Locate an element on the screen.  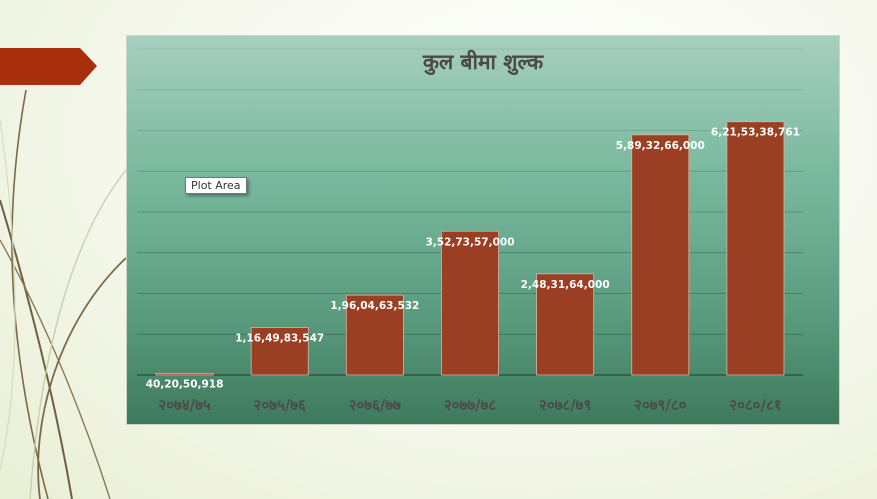
x-tick-label: २०७६/७७ is located at coordinates (375, 405).